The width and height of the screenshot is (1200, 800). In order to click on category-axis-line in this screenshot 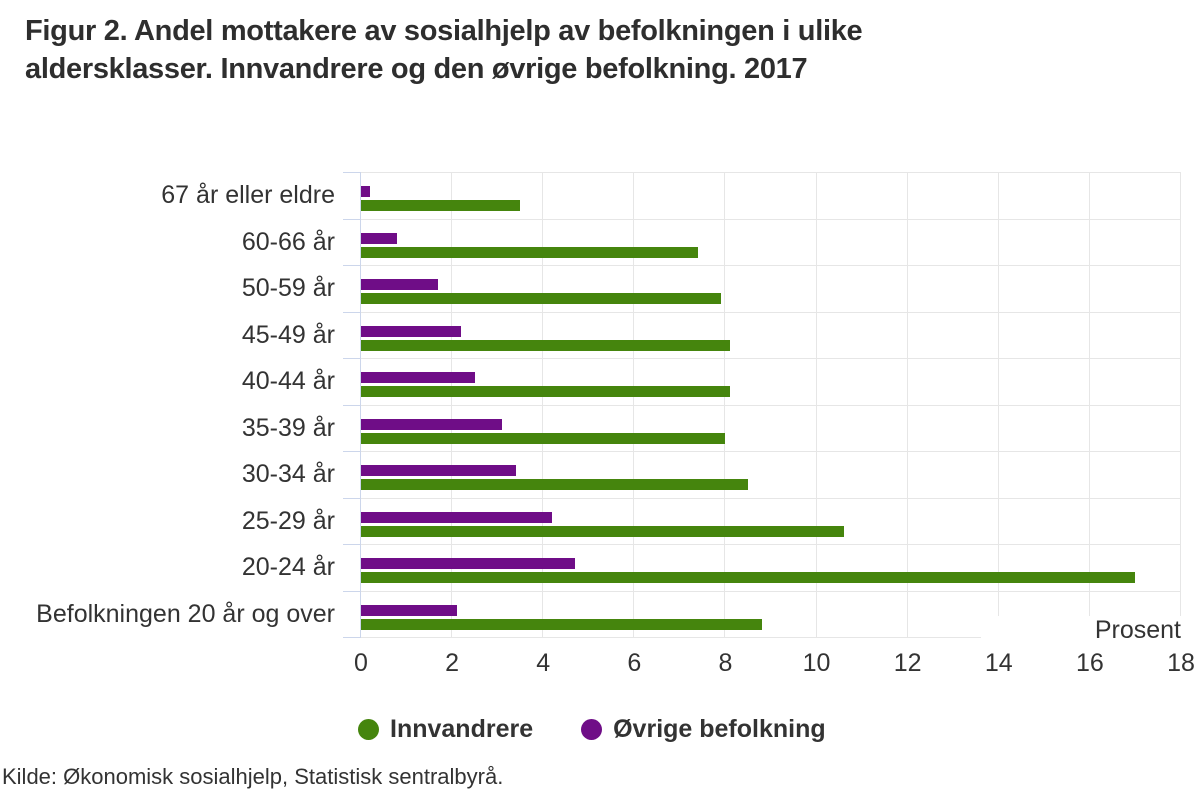, I will do `click(360, 404)`.